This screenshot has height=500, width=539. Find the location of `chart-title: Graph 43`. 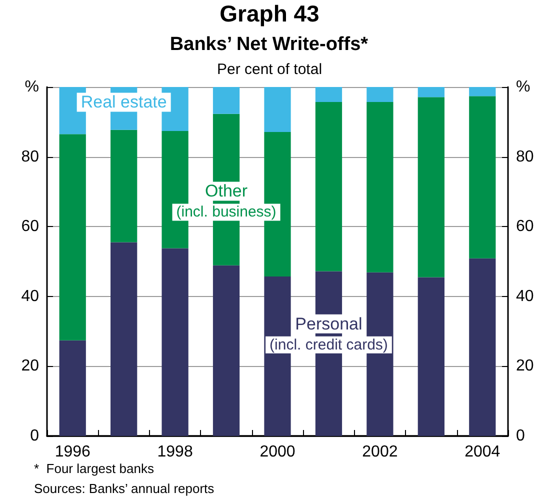

chart-title: Graph 43 is located at coordinates (270, 13).